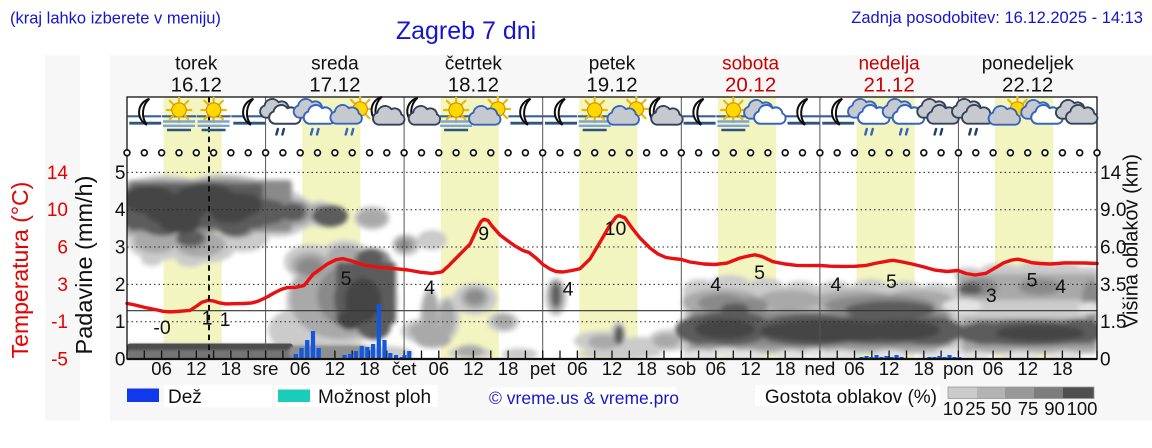  Describe the element at coordinates (84, 265) in the screenshot. I see `svg-text: Padavine (mm/h)` at that location.